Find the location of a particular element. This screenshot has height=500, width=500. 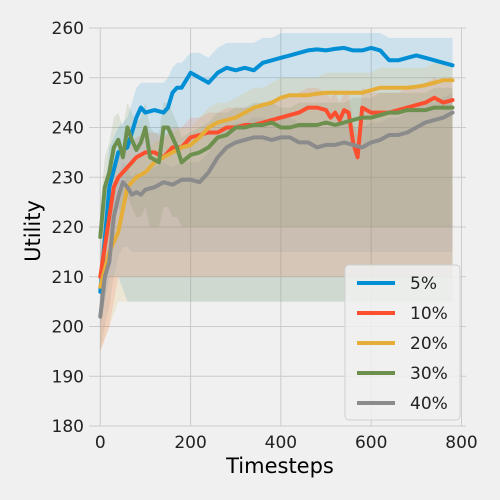

legend: 5% 10% 20% 30% 40% is located at coordinates (402, 342).